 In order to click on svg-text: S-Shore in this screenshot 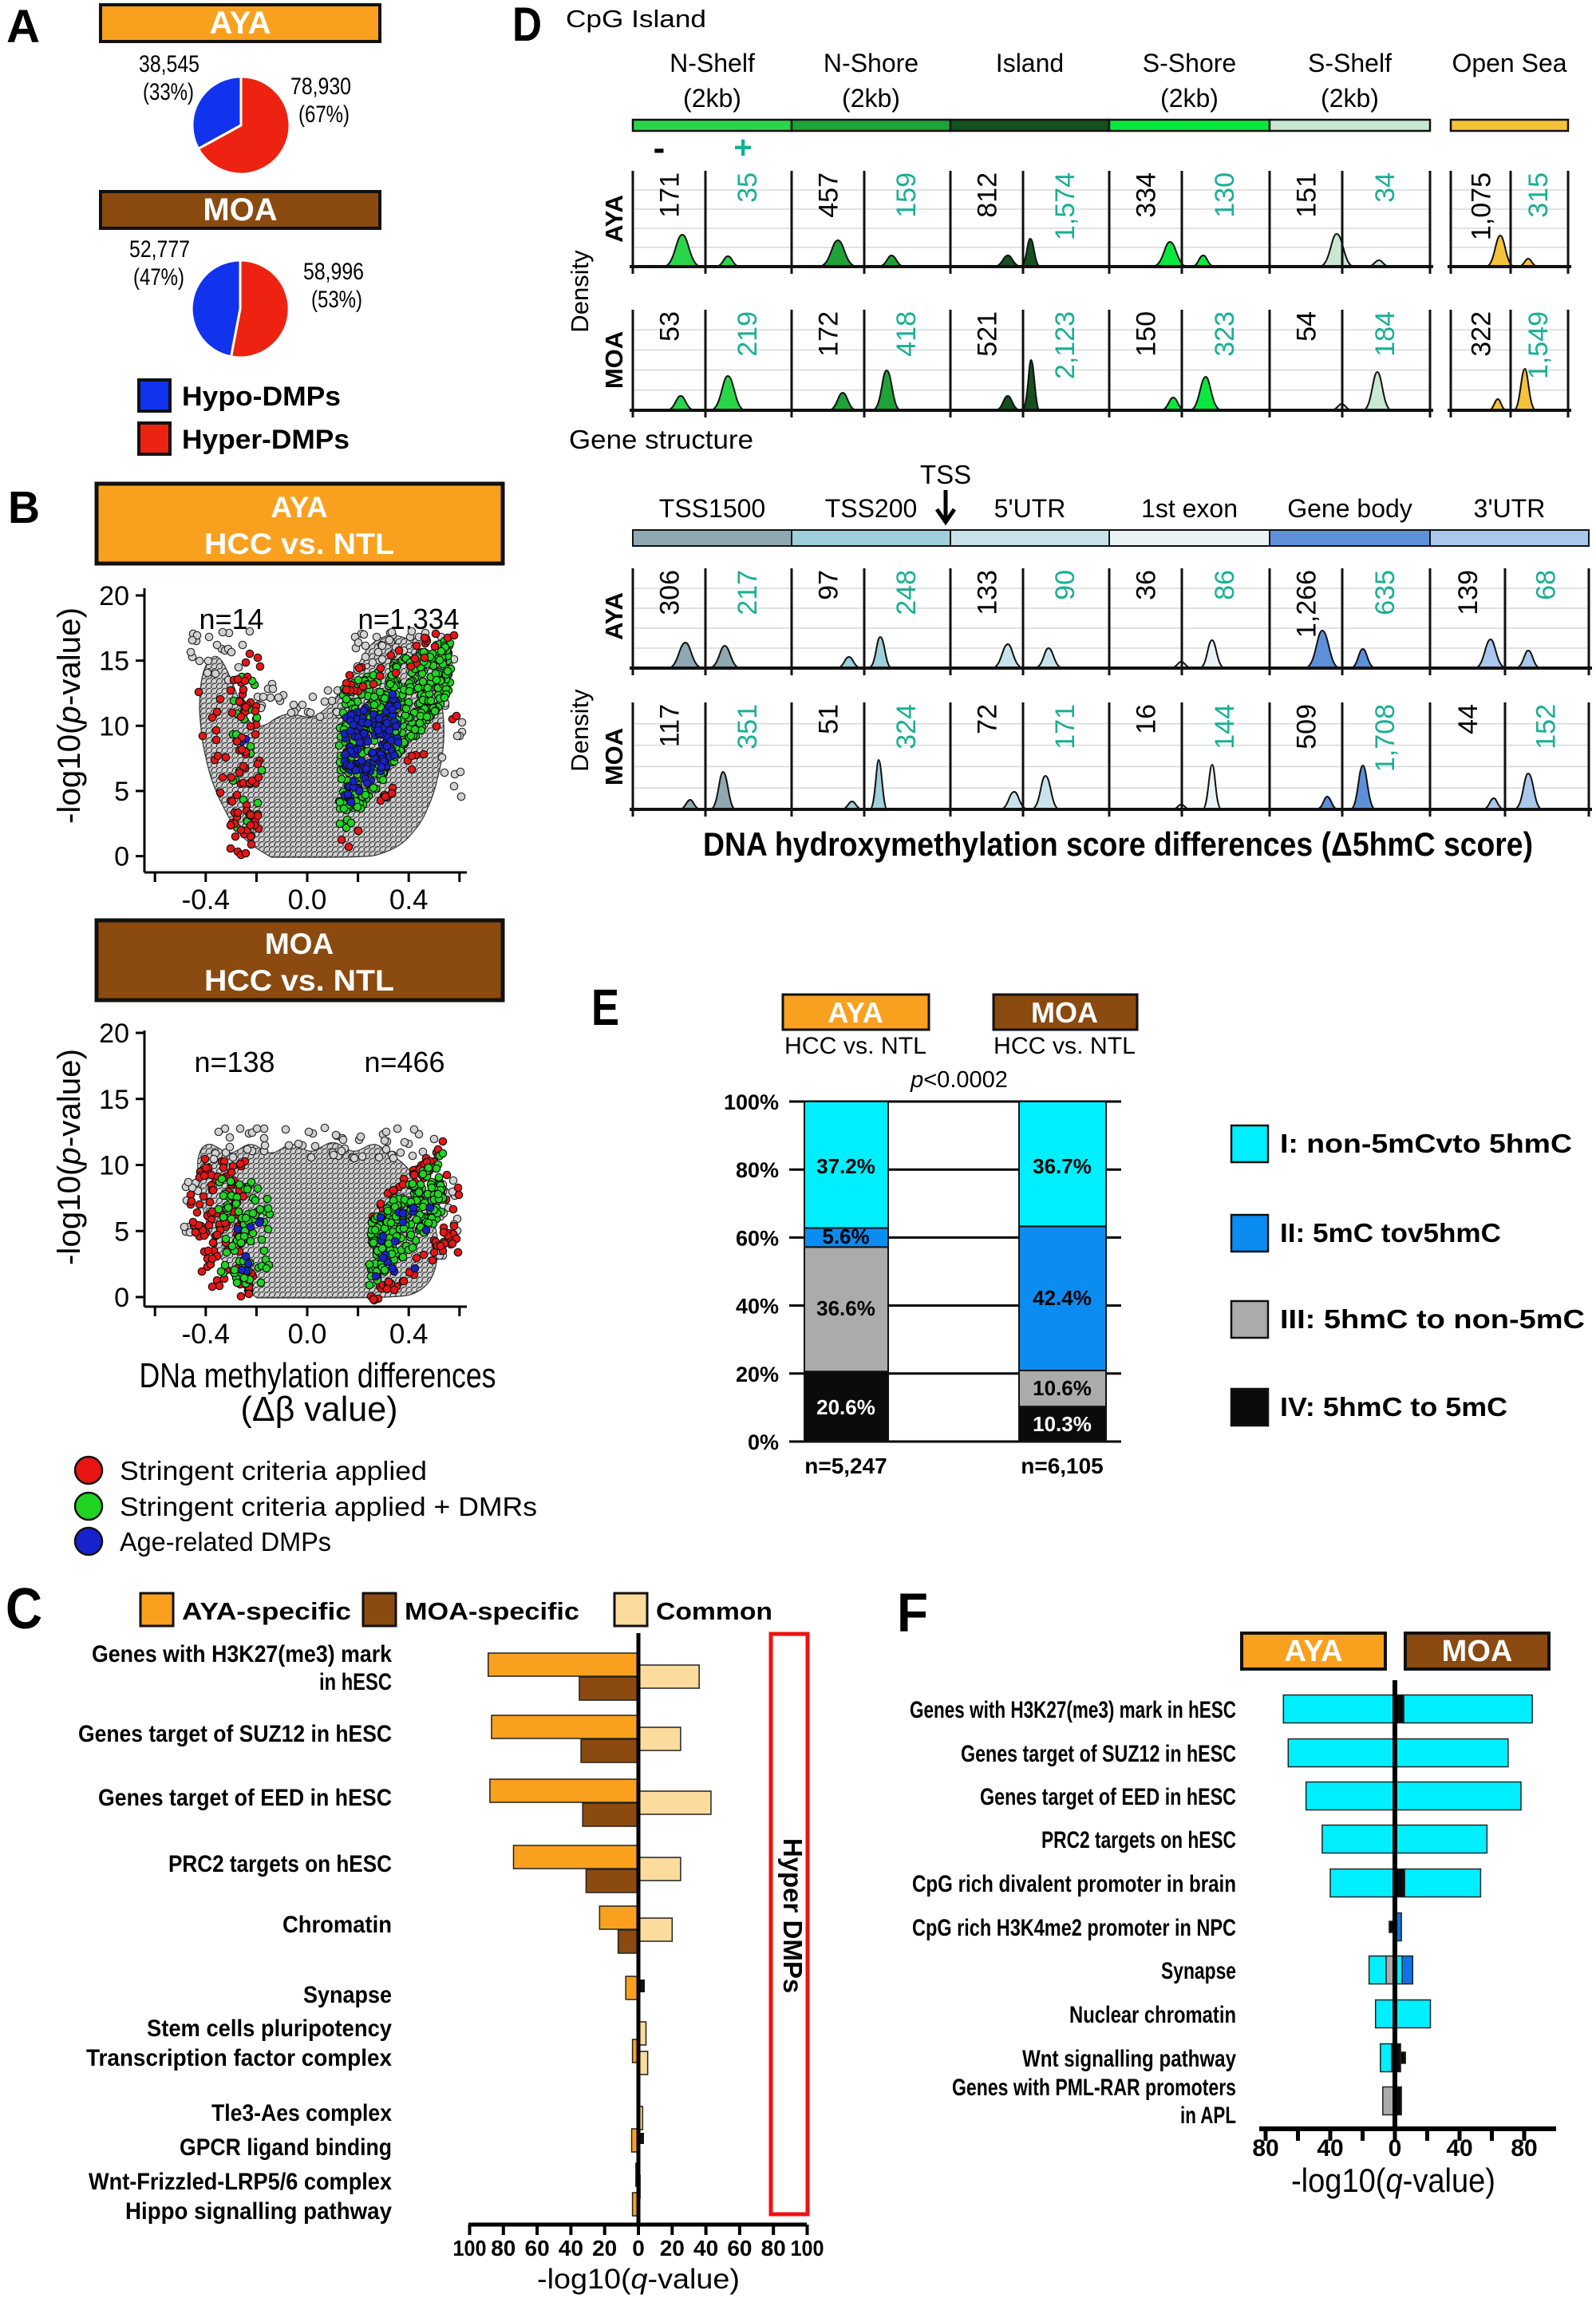, I will do `click(1189, 63)`.